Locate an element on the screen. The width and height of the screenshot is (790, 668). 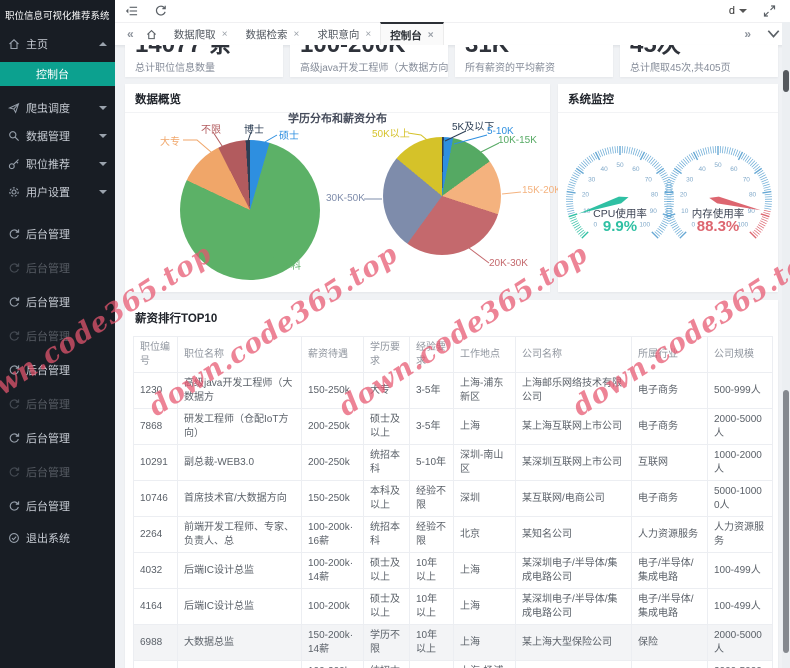
sidebar-fold-icon is located at coordinates (131, 11).